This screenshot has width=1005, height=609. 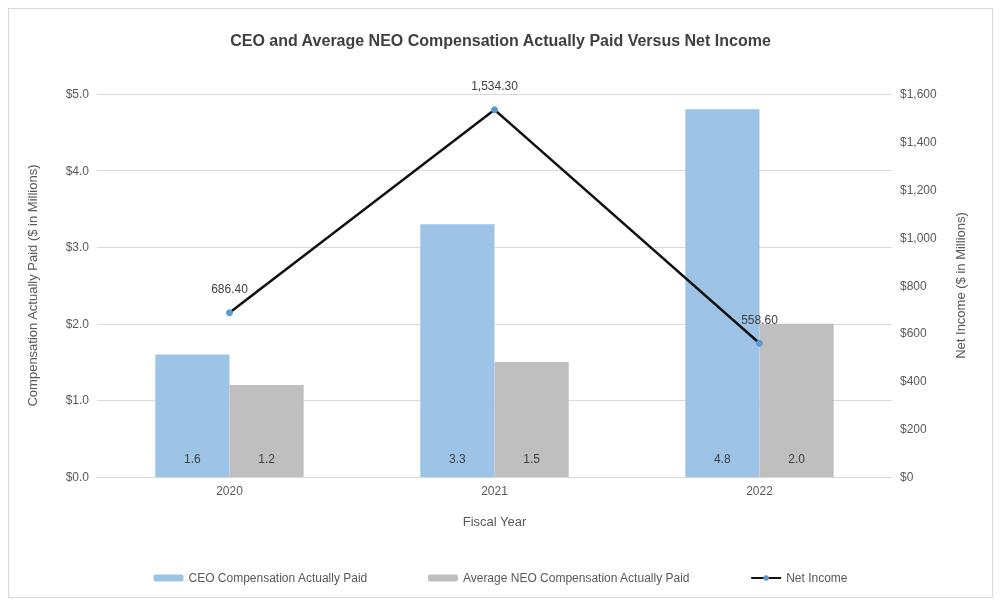 What do you see at coordinates (500, 40) in the screenshot?
I see `chart-title: CEO and Average NEO Compensation Actually Paid Versus Net Income` at bounding box center [500, 40].